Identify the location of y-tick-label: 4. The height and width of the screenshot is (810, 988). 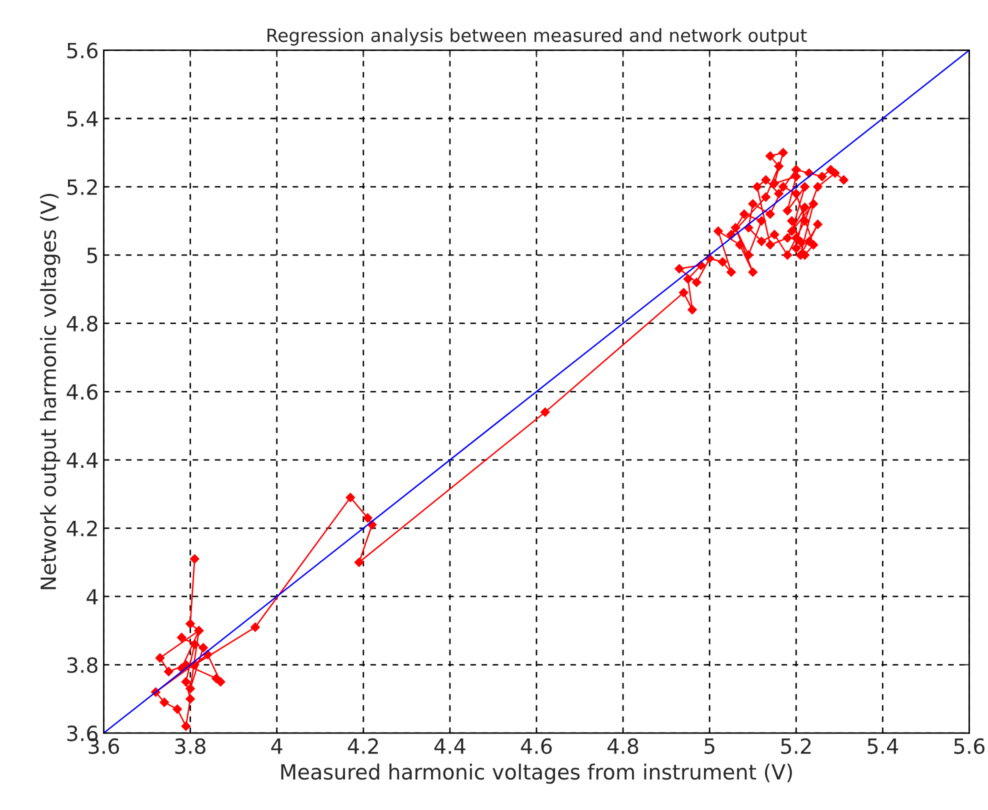
(92, 596).